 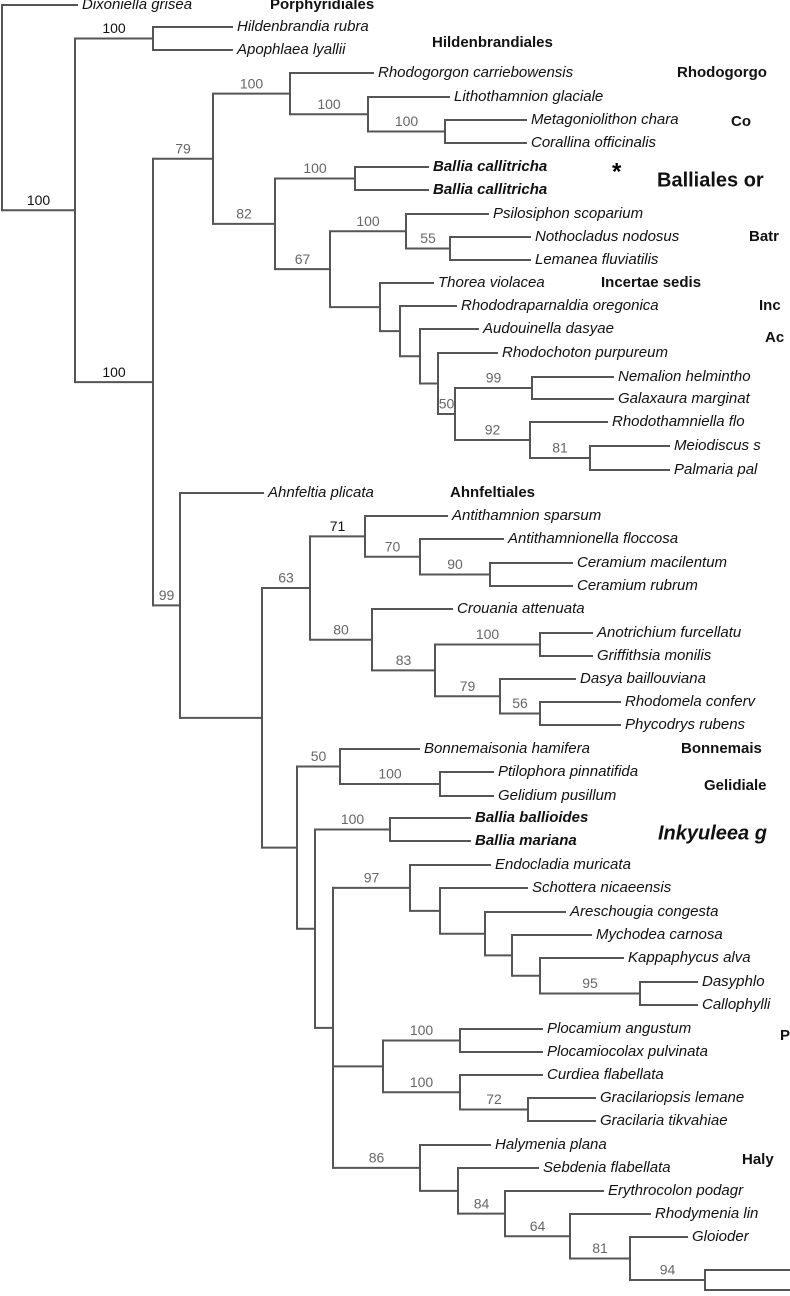 I want to click on taxon-label: Dixoniella grisea, so click(x=137, y=6).